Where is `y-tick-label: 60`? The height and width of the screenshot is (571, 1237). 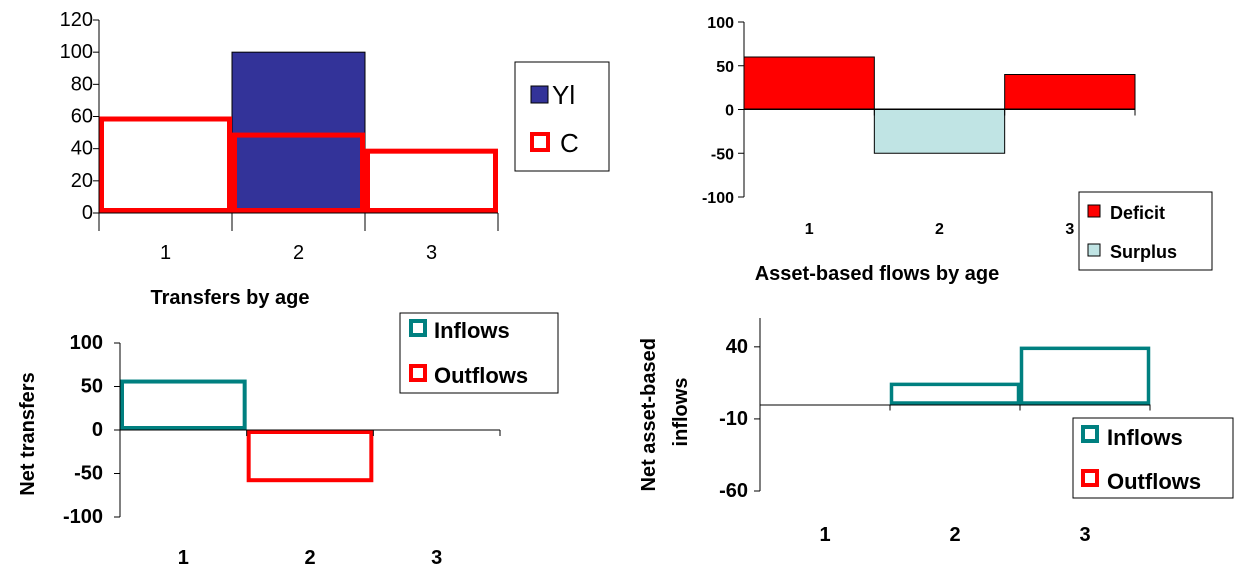 y-tick-label: 60 is located at coordinates (82, 117).